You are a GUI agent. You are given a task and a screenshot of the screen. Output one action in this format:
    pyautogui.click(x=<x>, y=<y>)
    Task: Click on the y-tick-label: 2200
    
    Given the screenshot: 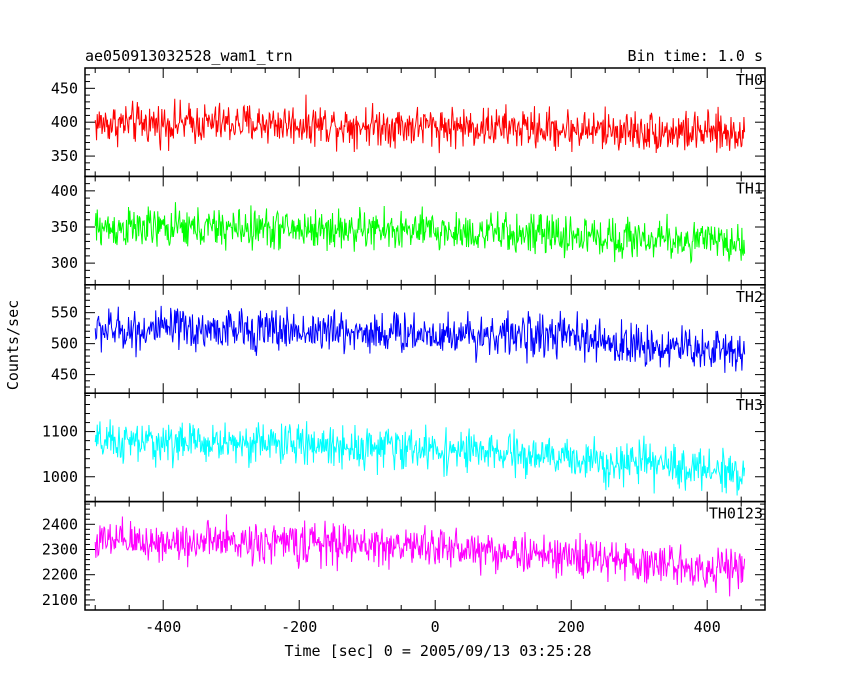 What is the action you would take?
    pyautogui.click(x=60, y=575)
    